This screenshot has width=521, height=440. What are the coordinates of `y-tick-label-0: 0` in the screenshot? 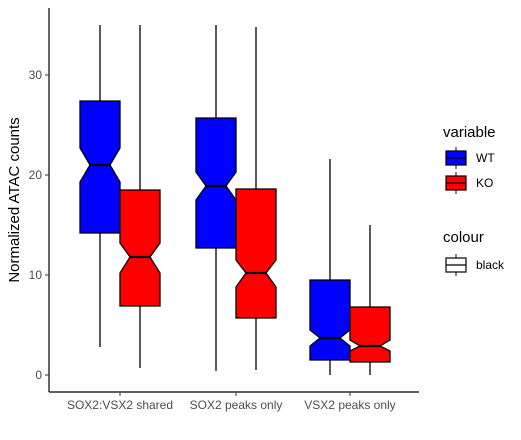 It's located at (38, 375).